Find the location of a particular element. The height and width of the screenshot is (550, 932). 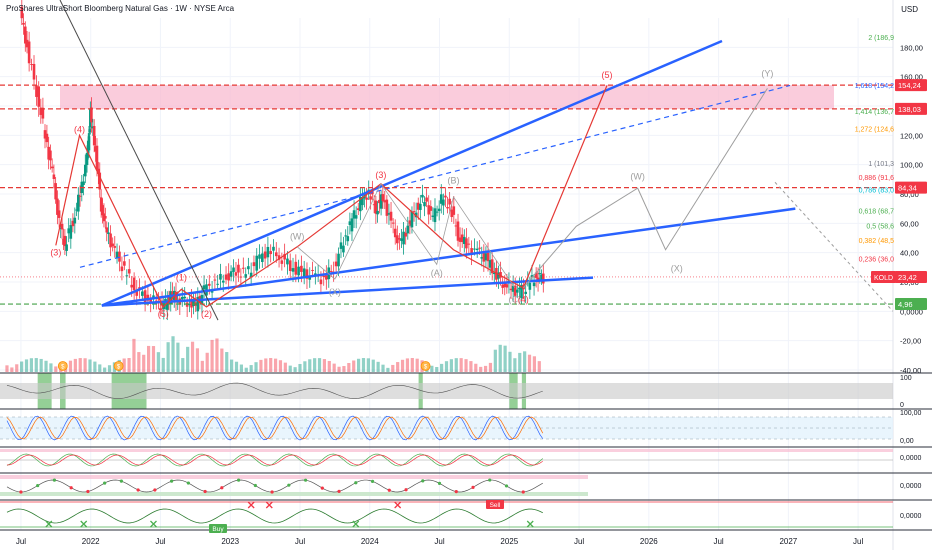

price-tag is located at coordinates (911, 304).